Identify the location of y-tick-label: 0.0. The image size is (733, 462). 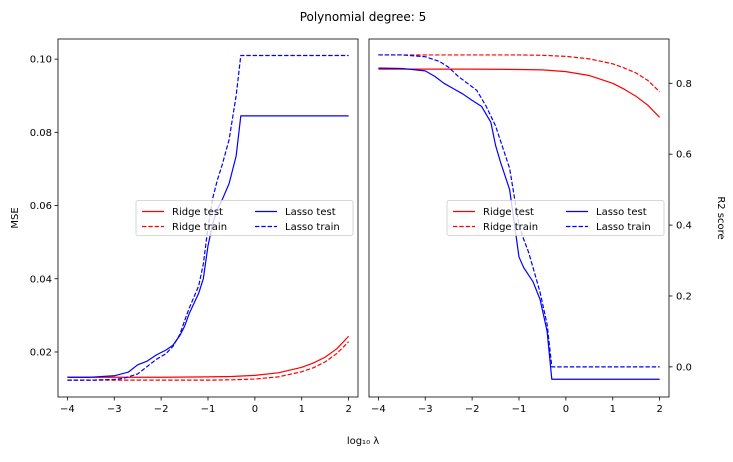
(684, 367).